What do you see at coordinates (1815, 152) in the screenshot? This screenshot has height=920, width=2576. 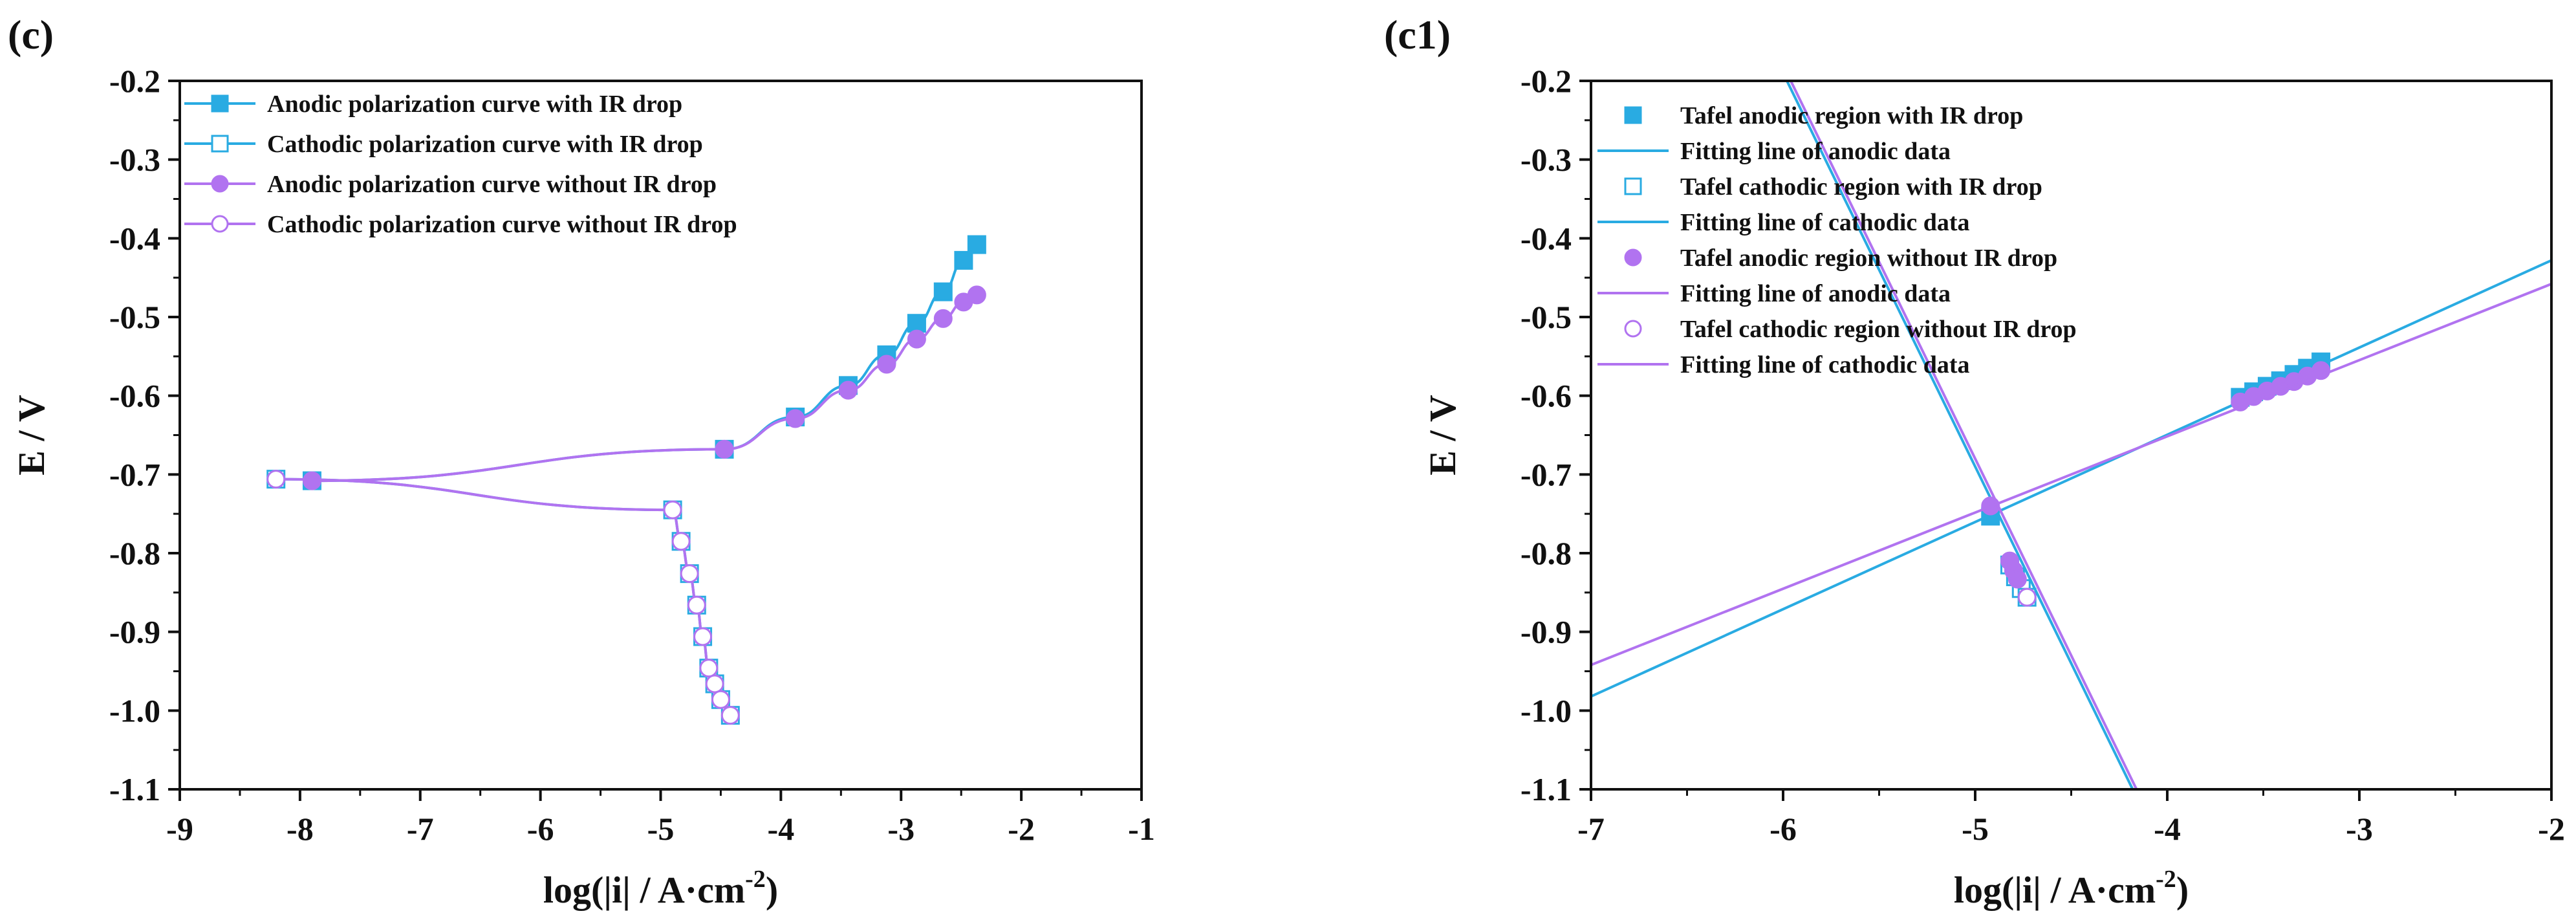 I see `legend-label: Fitting line of anodic data` at bounding box center [1815, 152].